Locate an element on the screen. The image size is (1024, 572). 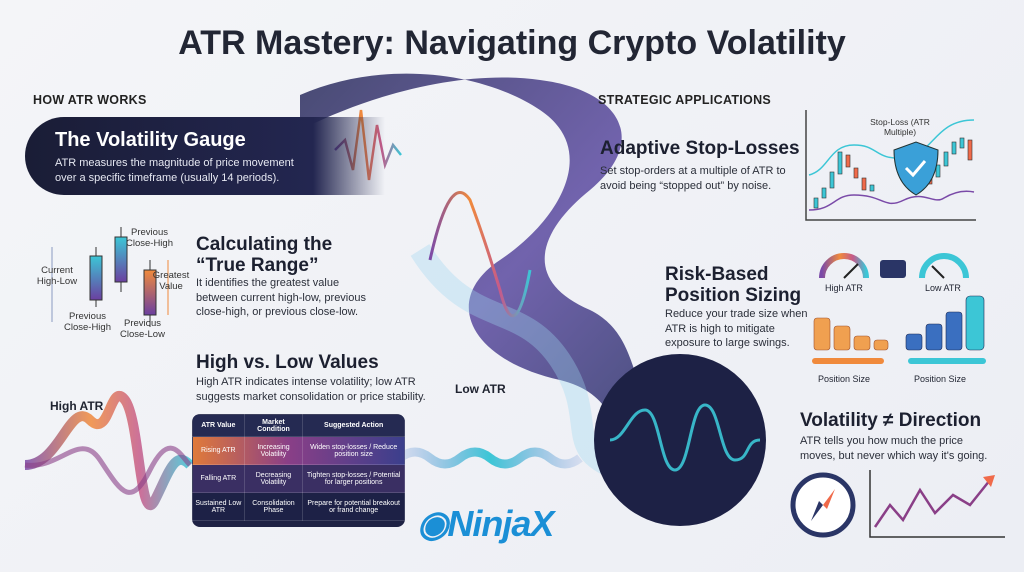
position-sizing-graphic is located at coordinates (899, 308).